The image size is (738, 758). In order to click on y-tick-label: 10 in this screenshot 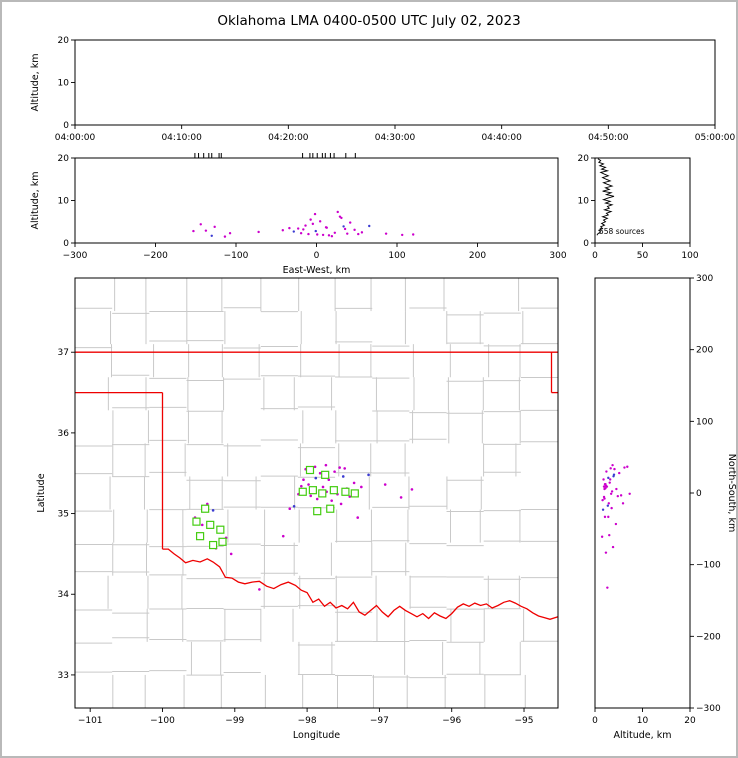, I will do `click(584, 202)`.